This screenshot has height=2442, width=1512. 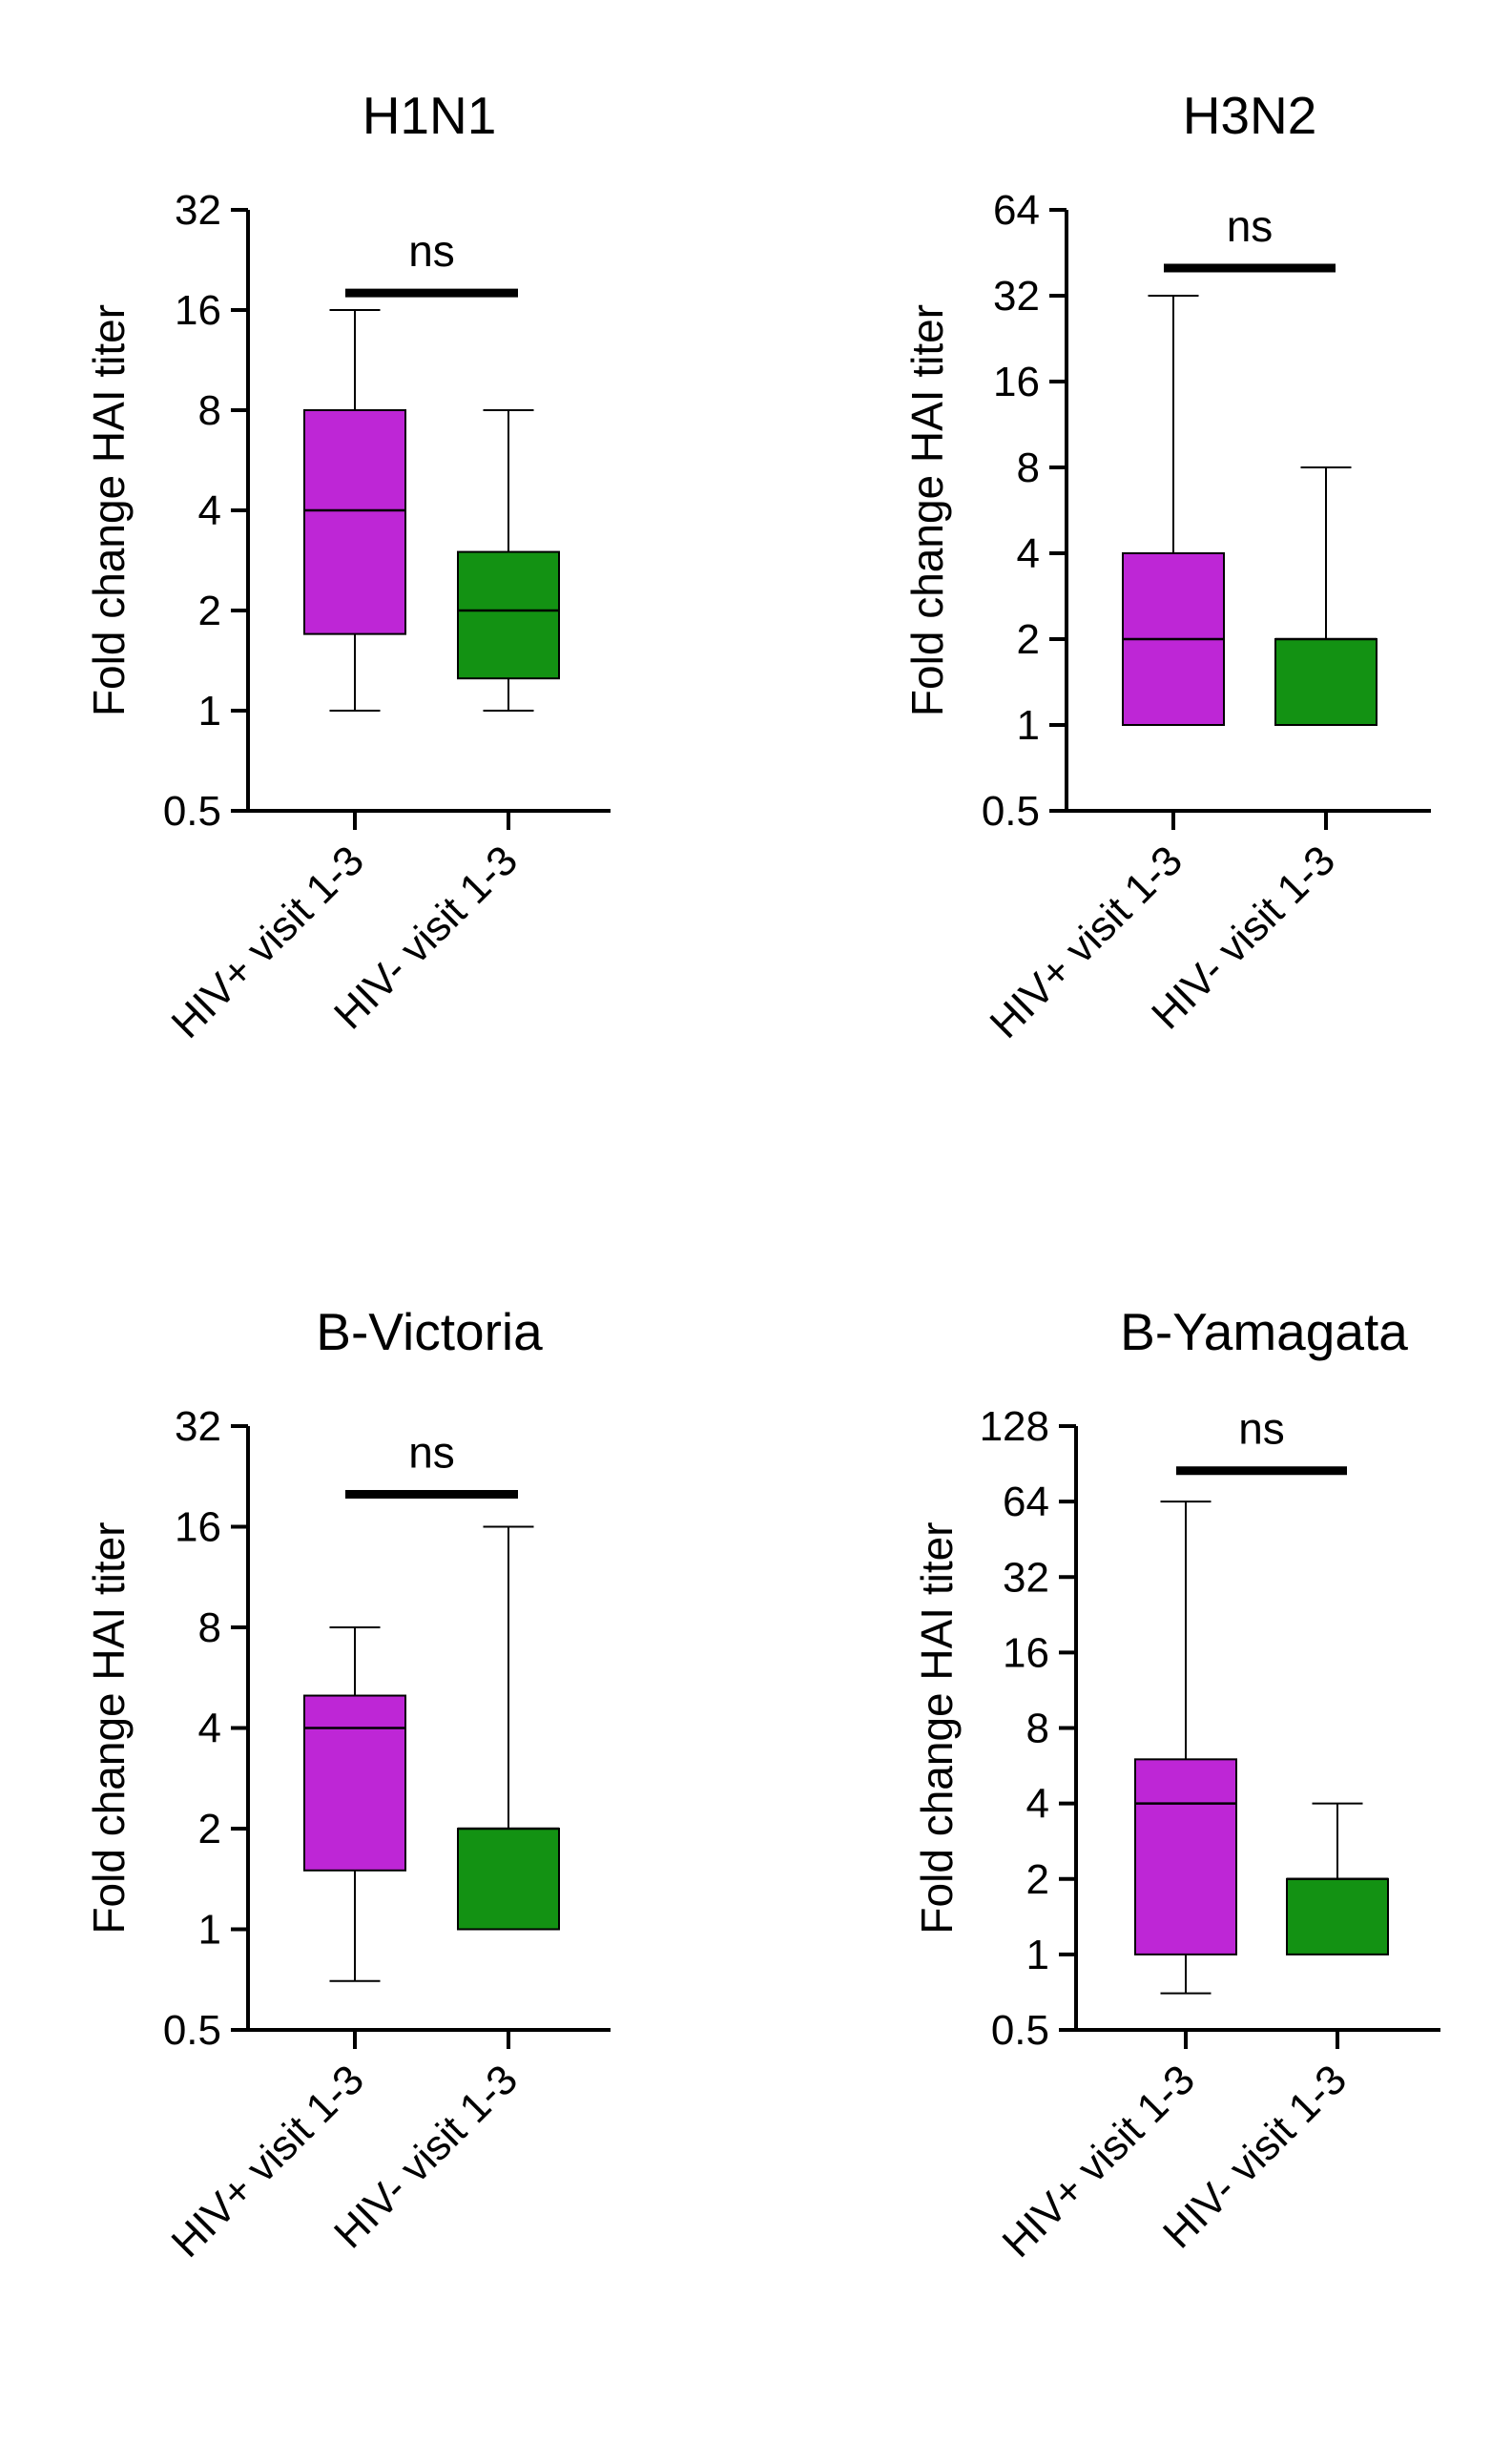 I want to click on y-tick-label: 128, so click(x=1015, y=1426).